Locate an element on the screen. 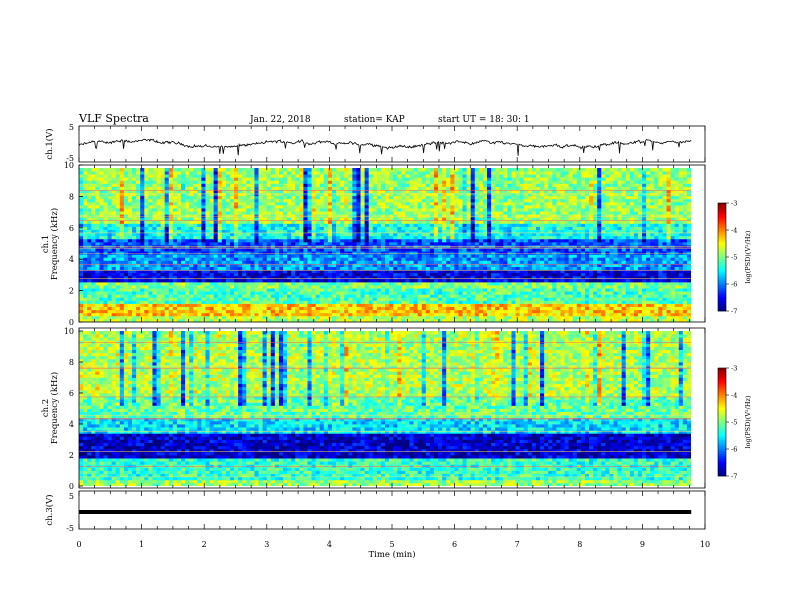 The image size is (792, 612). ch2-spec-ytick-label: 4 is located at coordinates (71, 424).